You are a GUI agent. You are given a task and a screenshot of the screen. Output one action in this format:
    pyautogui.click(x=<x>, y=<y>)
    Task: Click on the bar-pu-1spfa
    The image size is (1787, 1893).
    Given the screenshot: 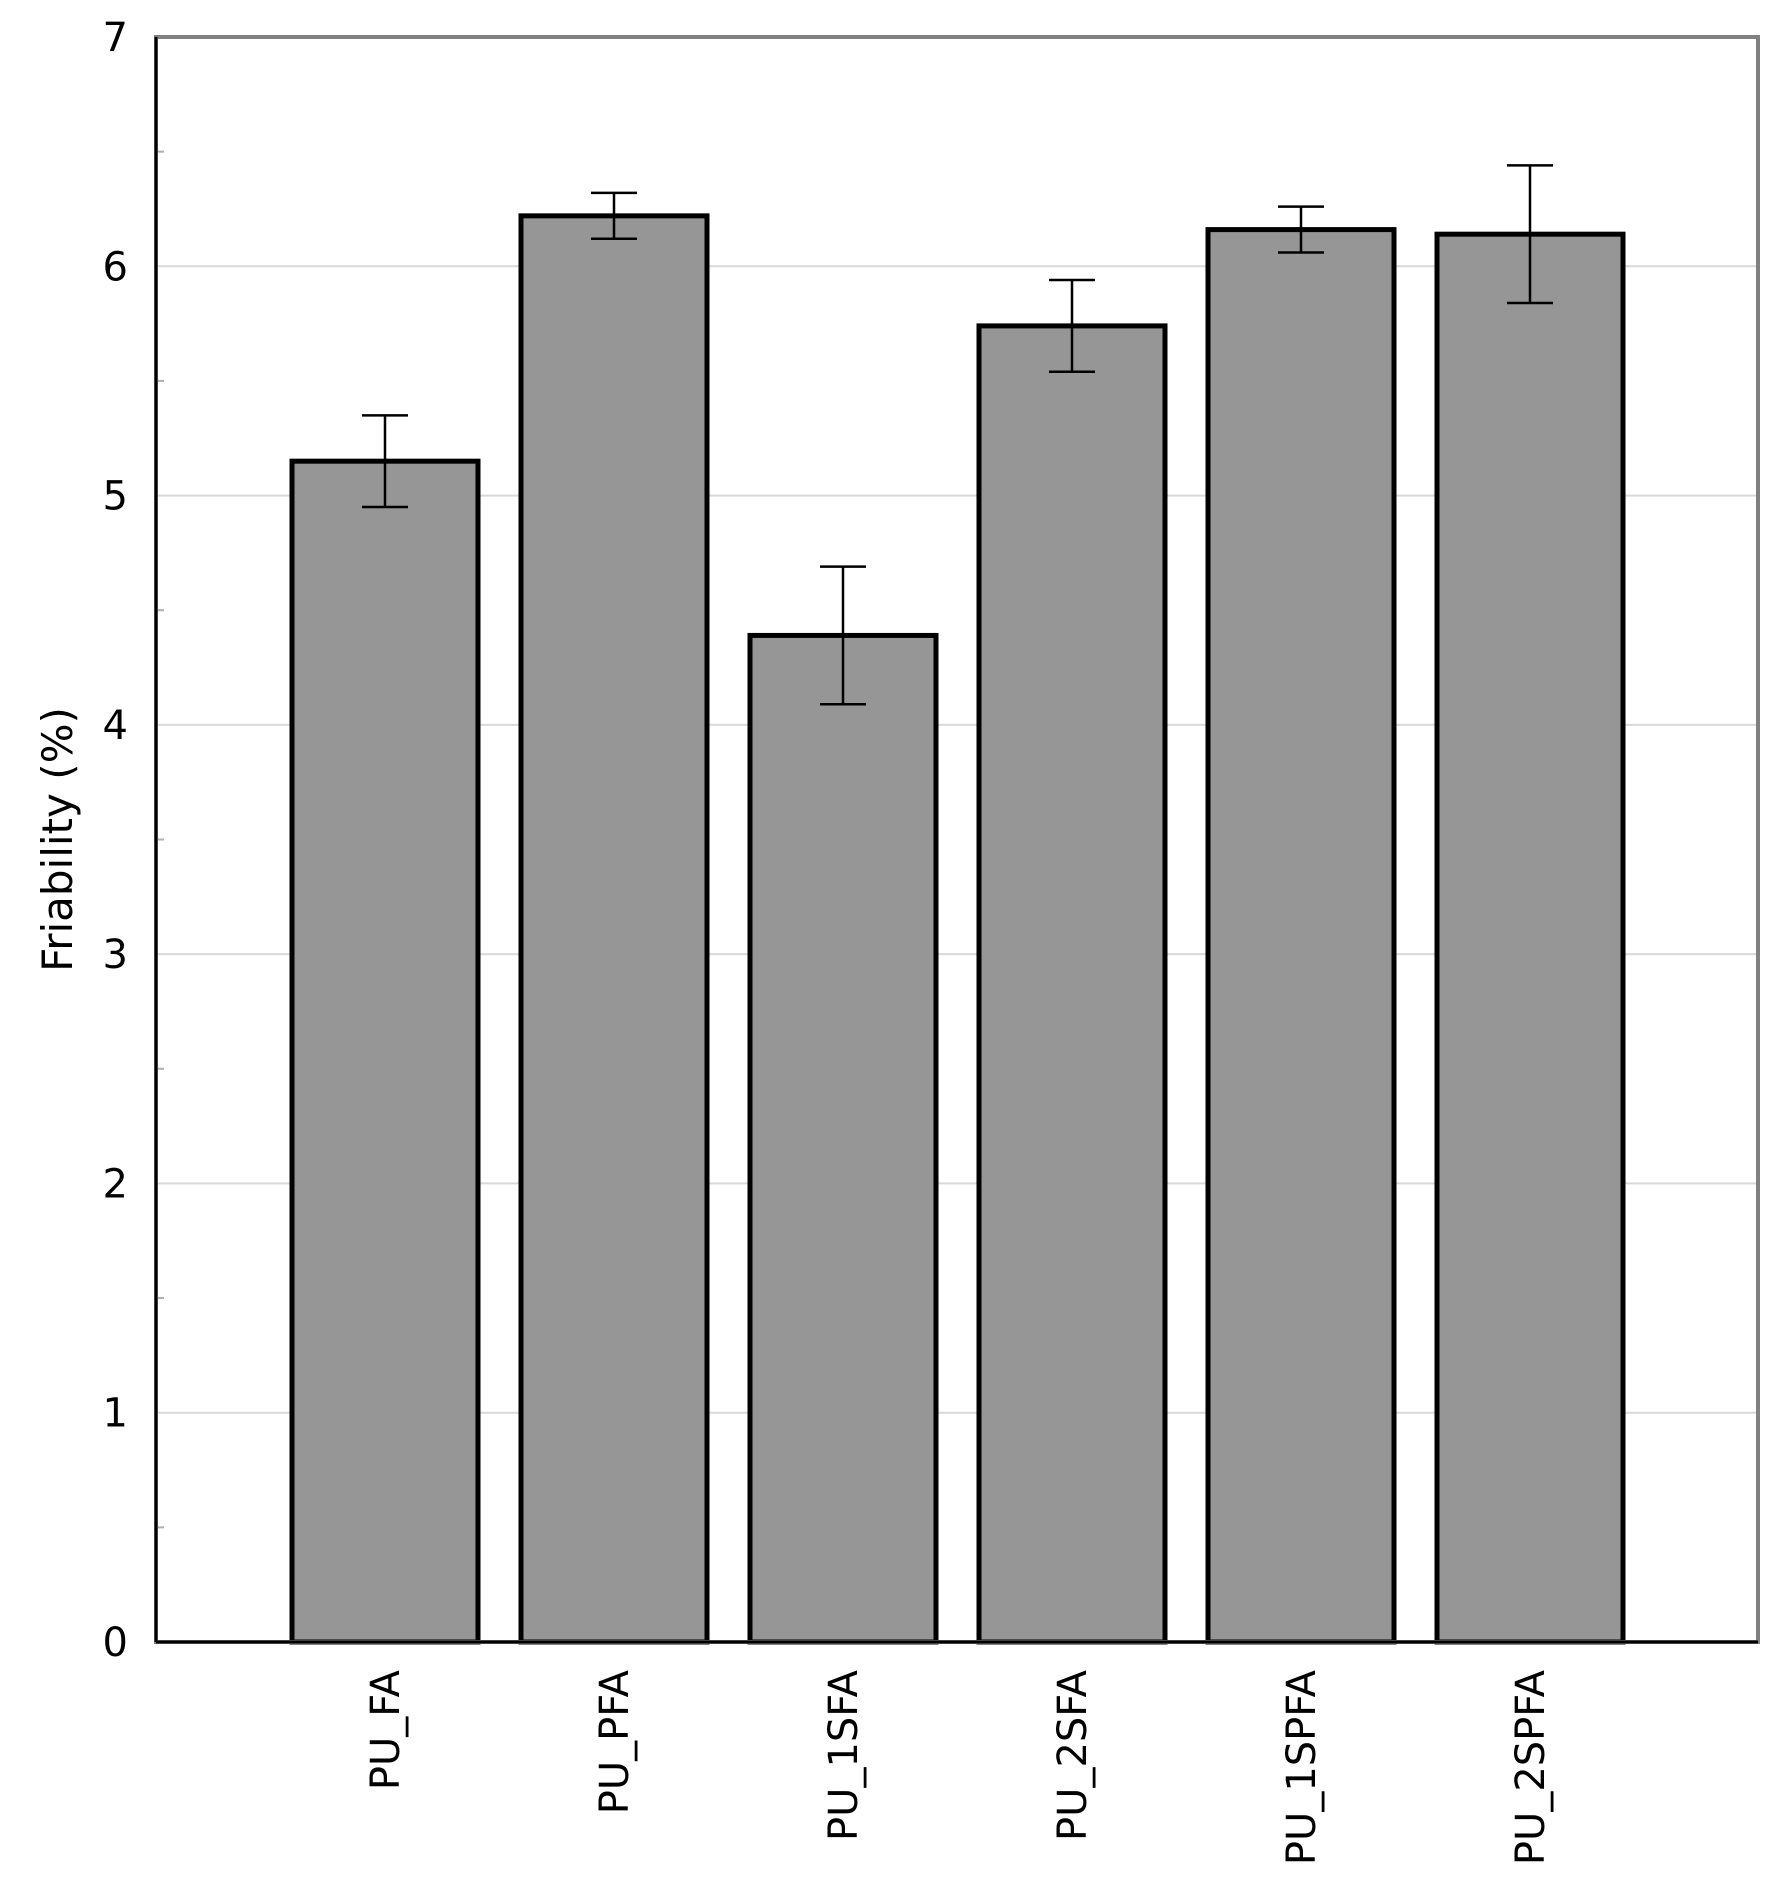 What is the action you would take?
    pyautogui.click(x=1301, y=936)
    